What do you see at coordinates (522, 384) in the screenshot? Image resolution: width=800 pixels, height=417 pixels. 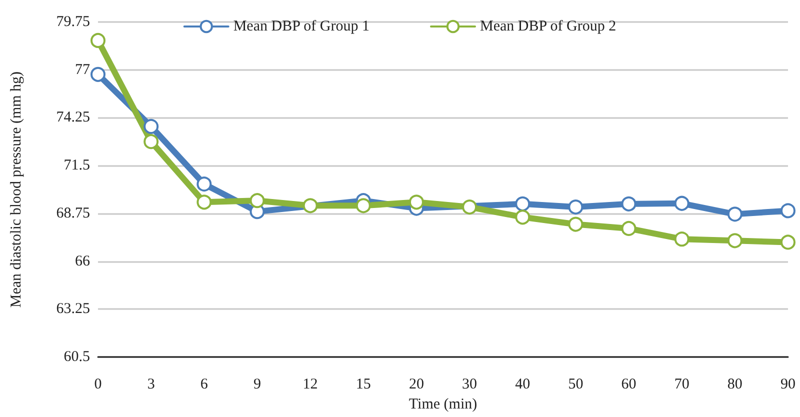 I see `x-tick-label: 40` at bounding box center [522, 384].